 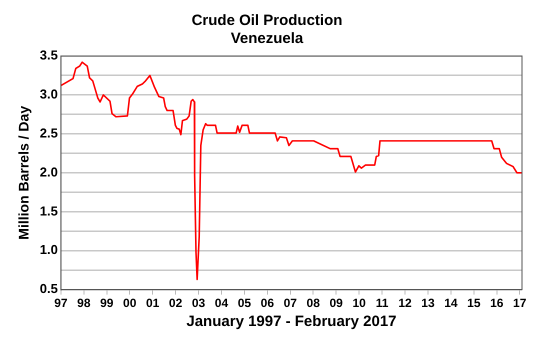 I want to click on x-tick-label: 09, so click(x=336, y=303).